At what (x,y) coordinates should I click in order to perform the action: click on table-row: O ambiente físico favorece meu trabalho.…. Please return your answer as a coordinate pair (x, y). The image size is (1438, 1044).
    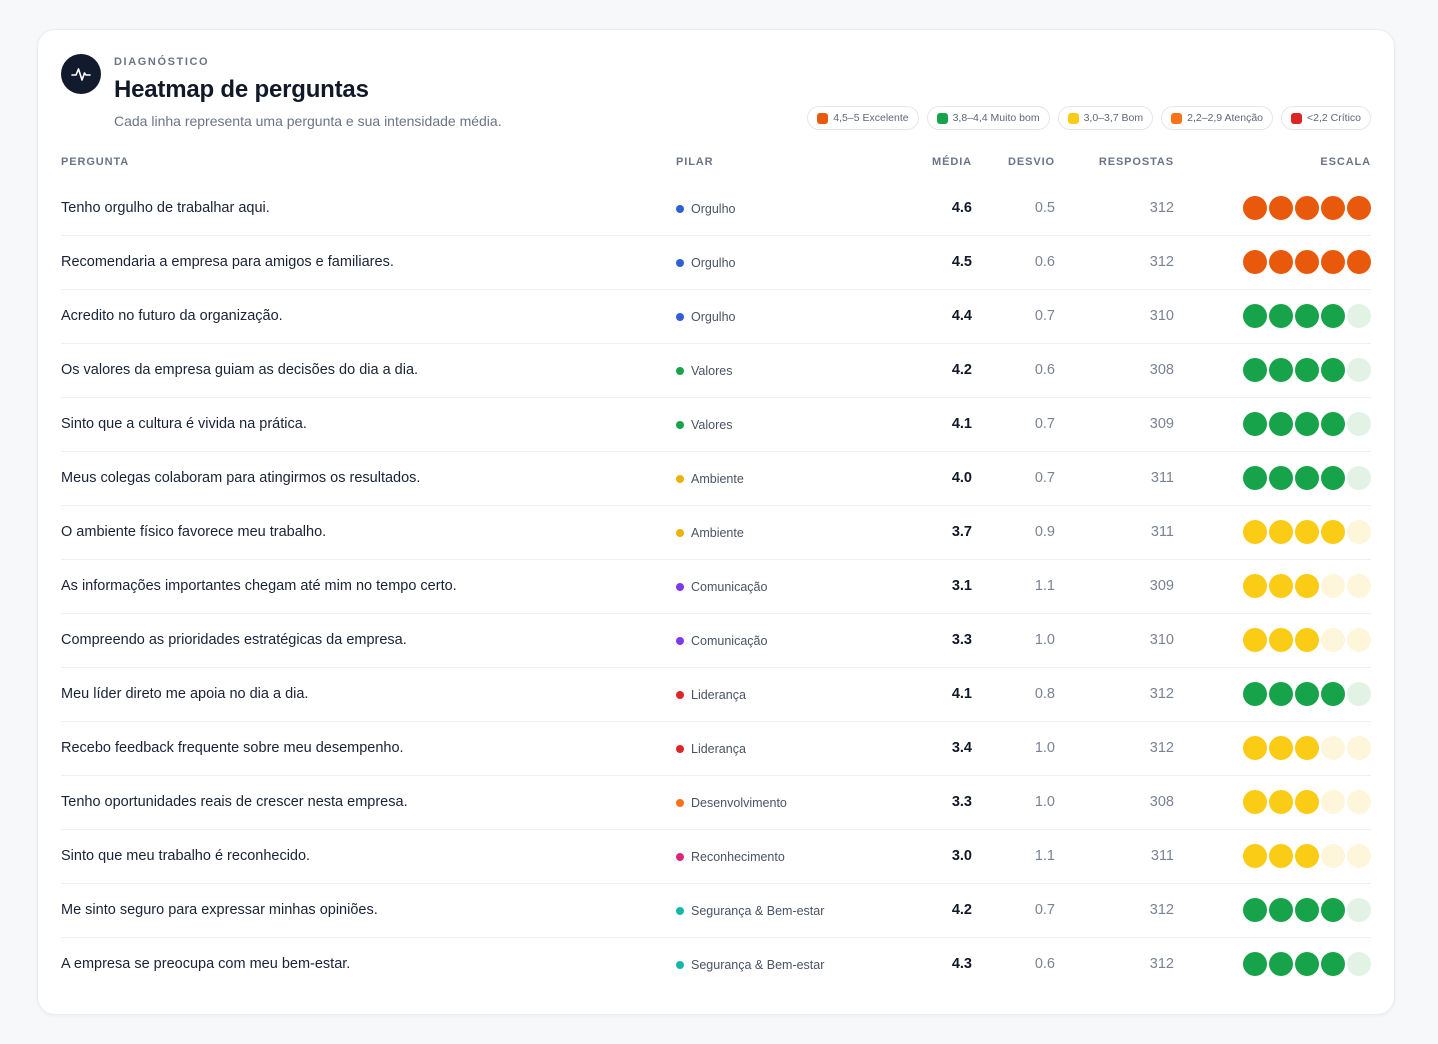
    Looking at the image, I should click on (716, 533).